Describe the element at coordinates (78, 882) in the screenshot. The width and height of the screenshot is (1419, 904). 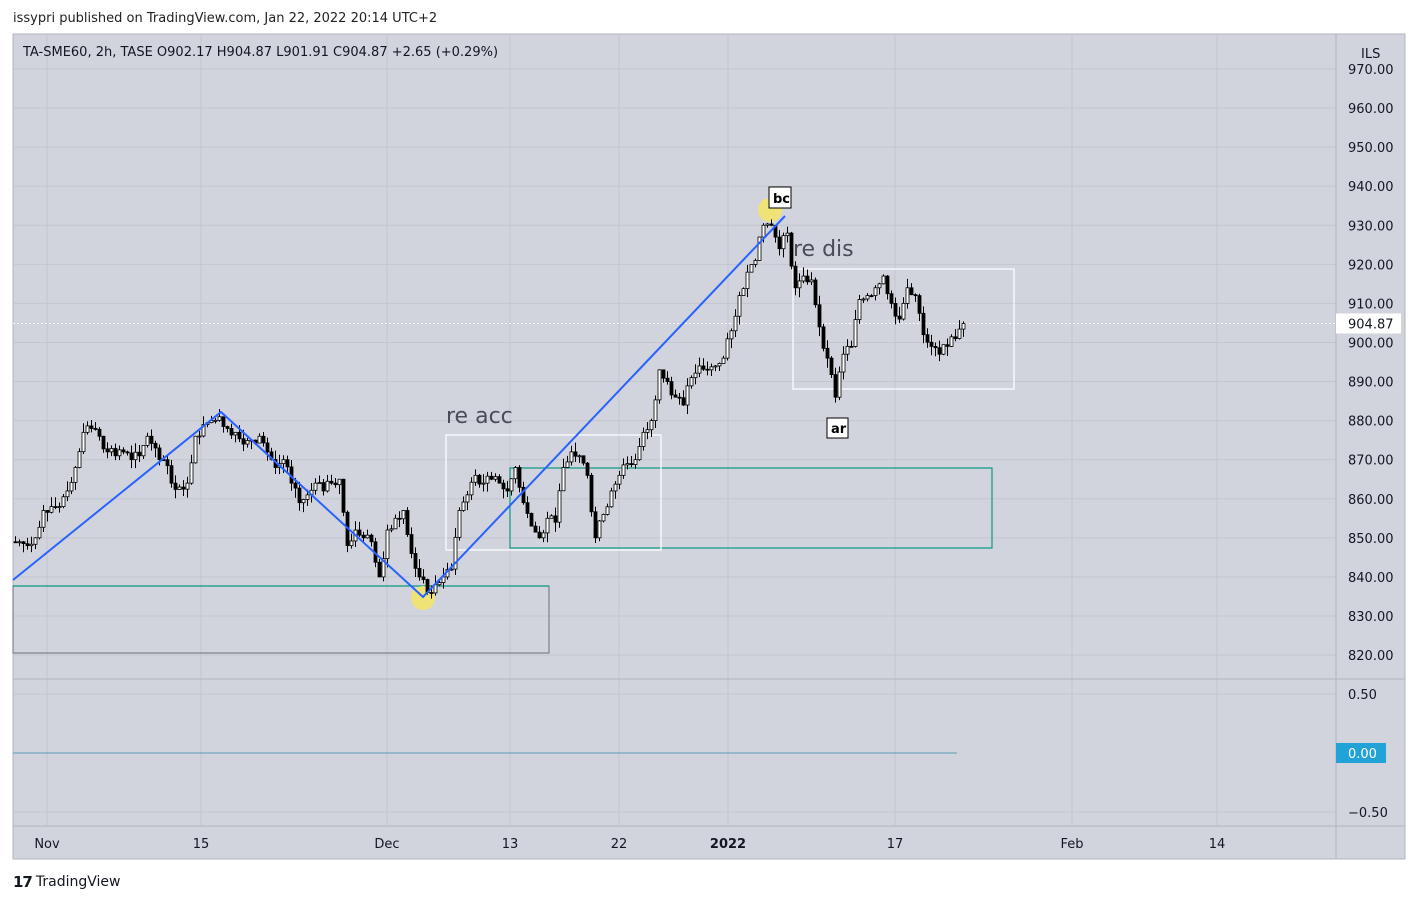
I see `footer-brand: TradingView` at that location.